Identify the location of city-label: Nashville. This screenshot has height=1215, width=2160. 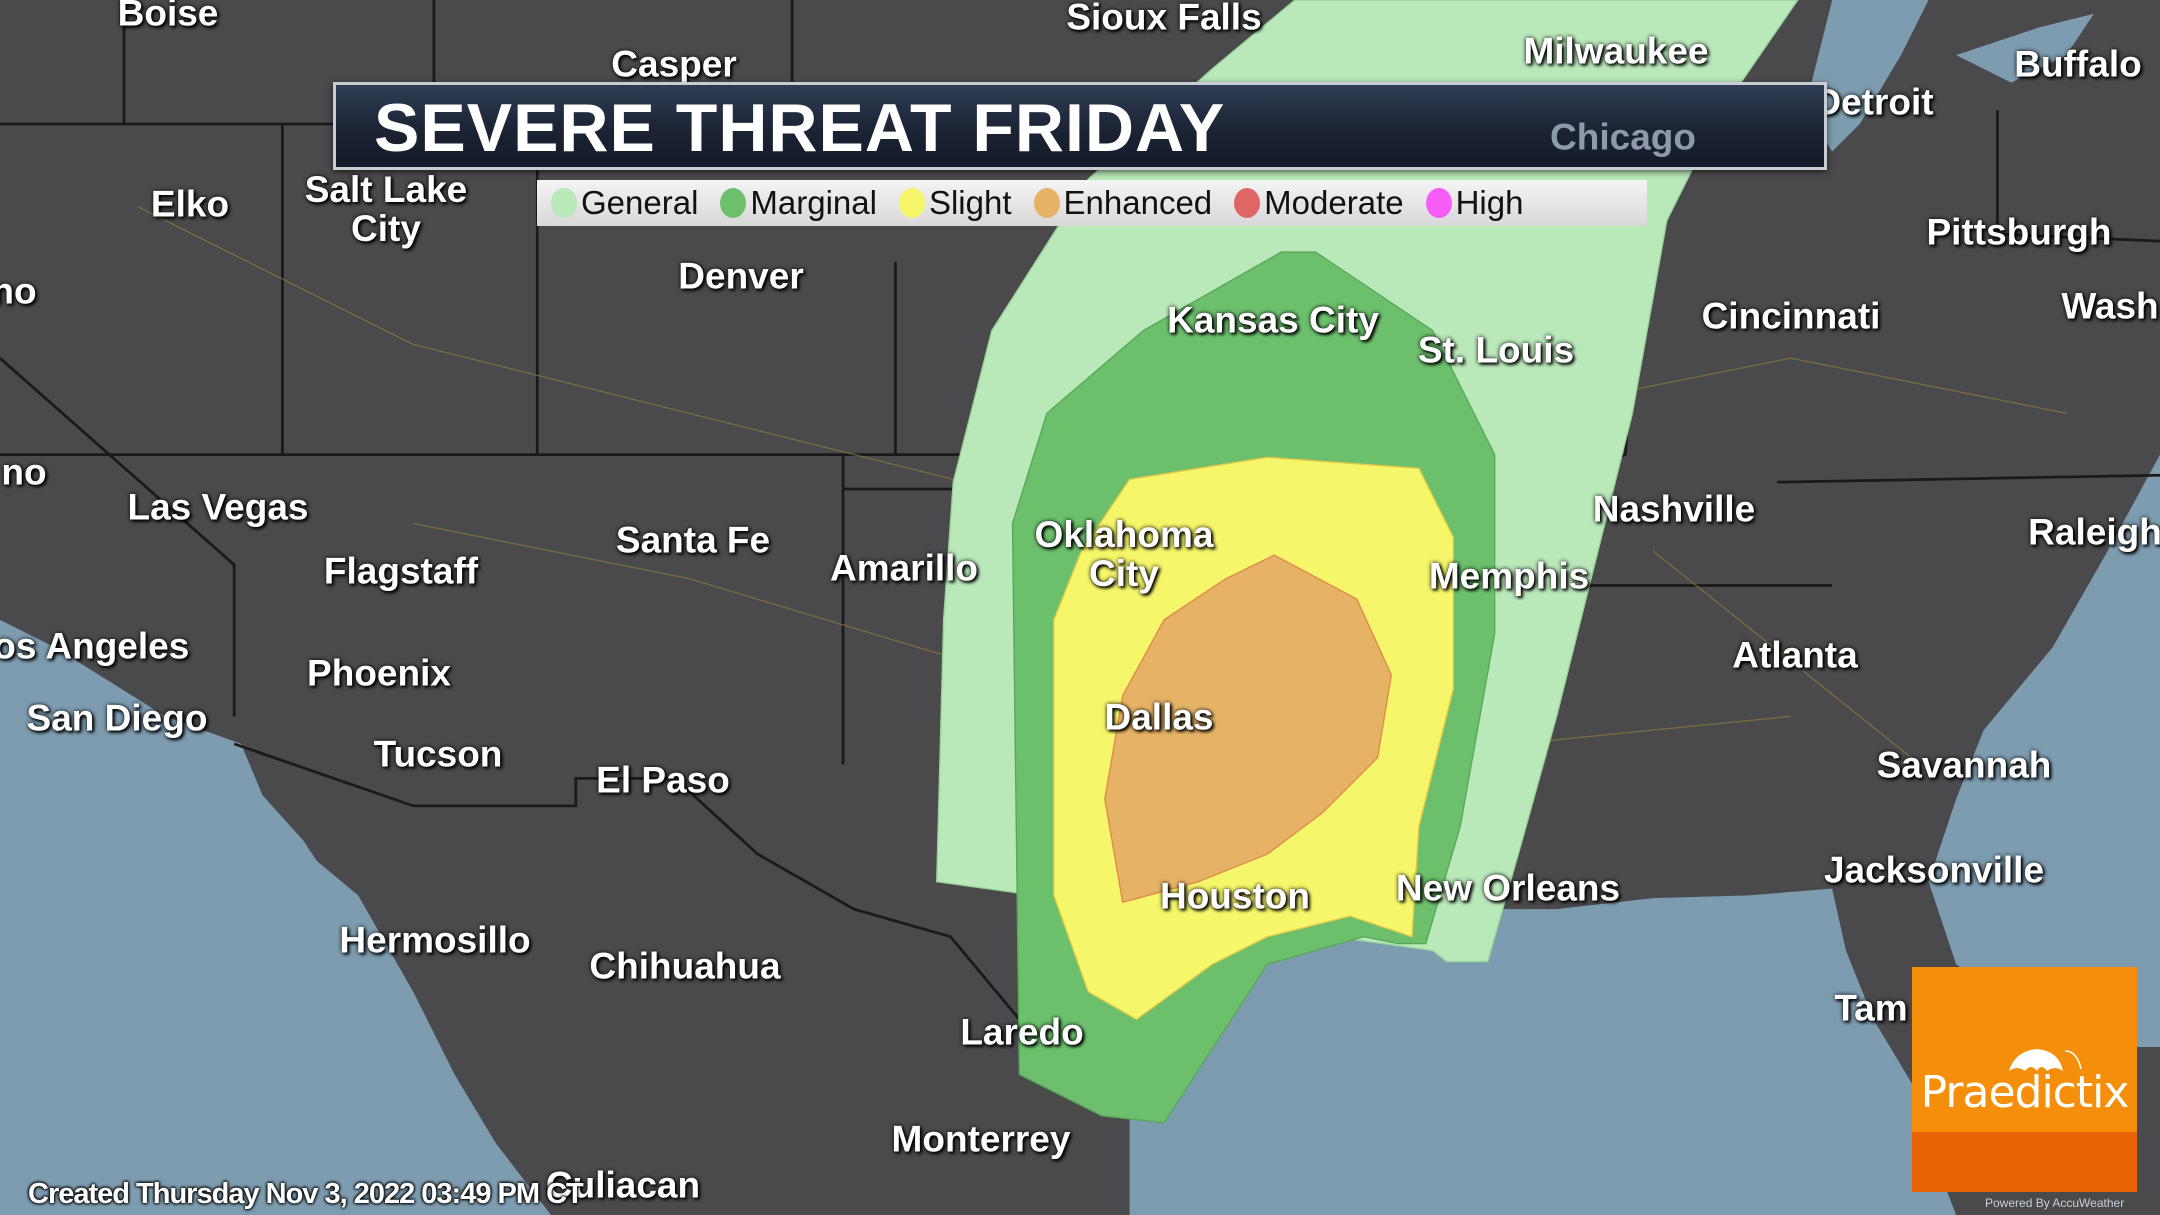
(1674, 509).